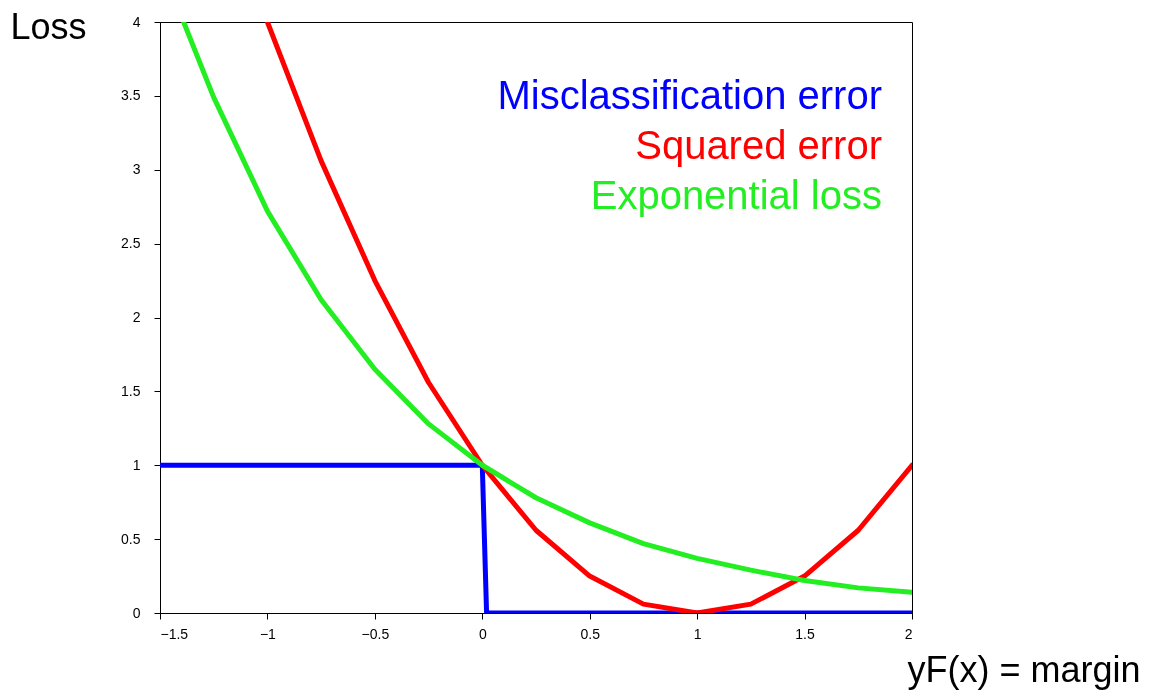 The width and height of the screenshot is (1149, 696). Describe the element at coordinates (805, 633) in the screenshot. I see `x-tick-label: 1.5` at that location.